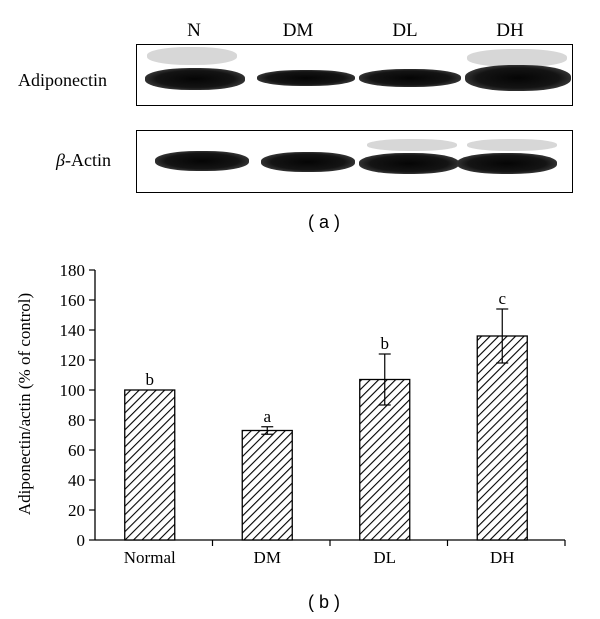 The height and width of the screenshot is (619, 600). What do you see at coordinates (76, 450) in the screenshot?
I see `y-tick-label: 60` at bounding box center [76, 450].